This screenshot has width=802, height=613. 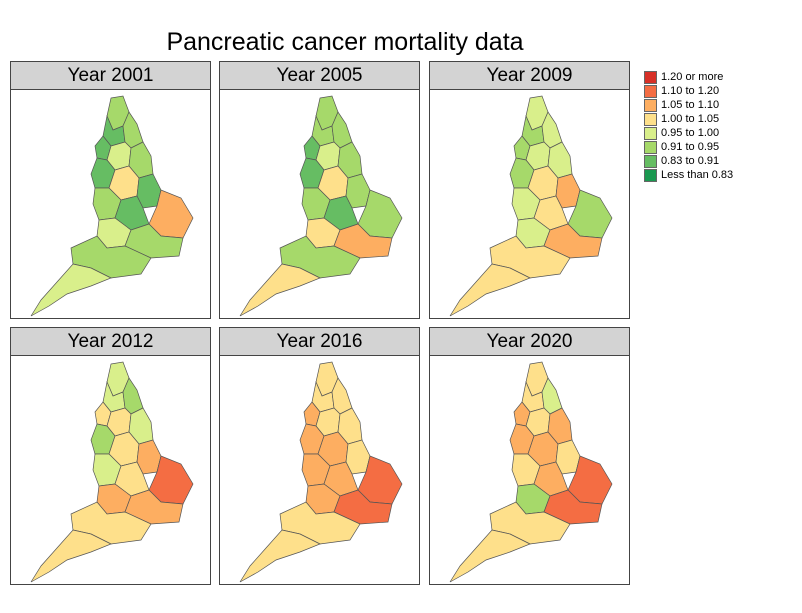 I want to click on panel-strip-label: Year 2009, so click(x=529, y=76).